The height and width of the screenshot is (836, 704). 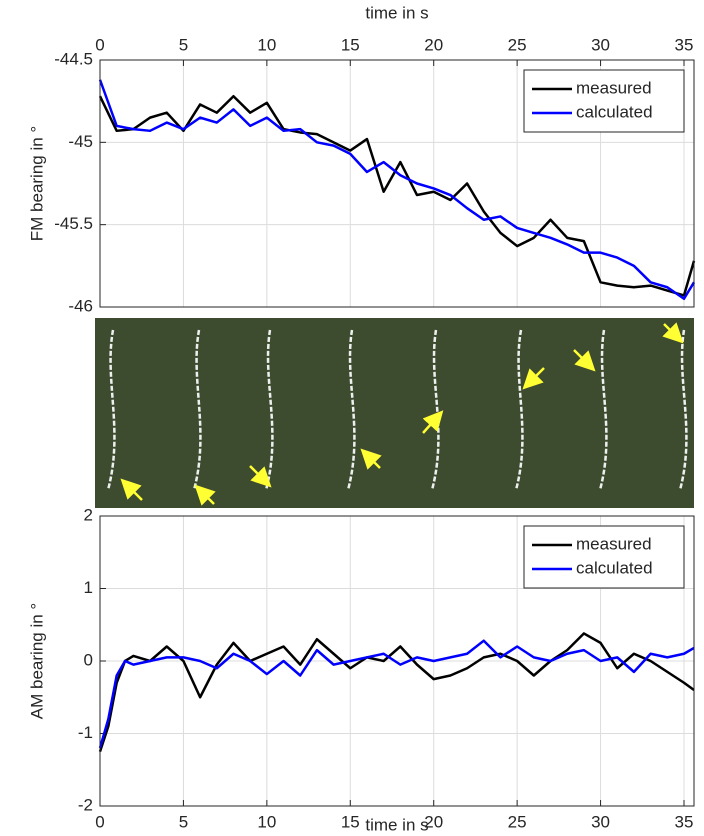 What do you see at coordinates (85, 804) in the screenshot?
I see `y-tick-label: -2` at bounding box center [85, 804].